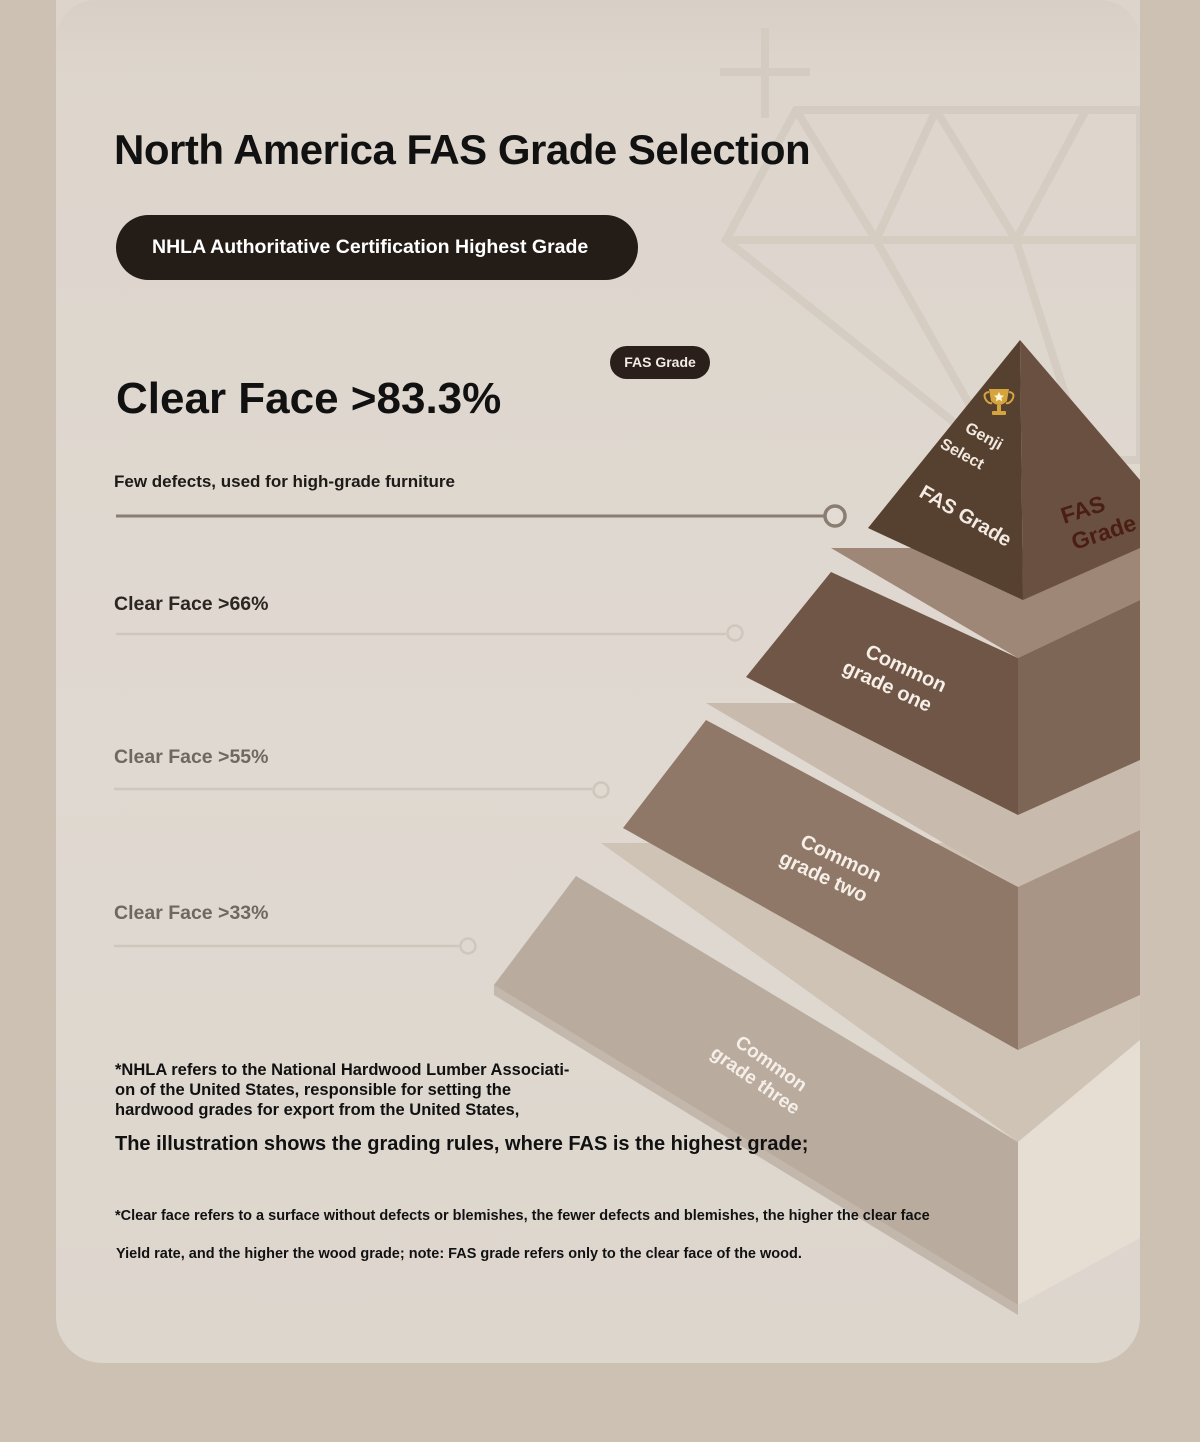 The width and height of the screenshot is (1200, 1442). What do you see at coordinates (598, 30) in the screenshot?
I see `card-top-fade` at bounding box center [598, 30].